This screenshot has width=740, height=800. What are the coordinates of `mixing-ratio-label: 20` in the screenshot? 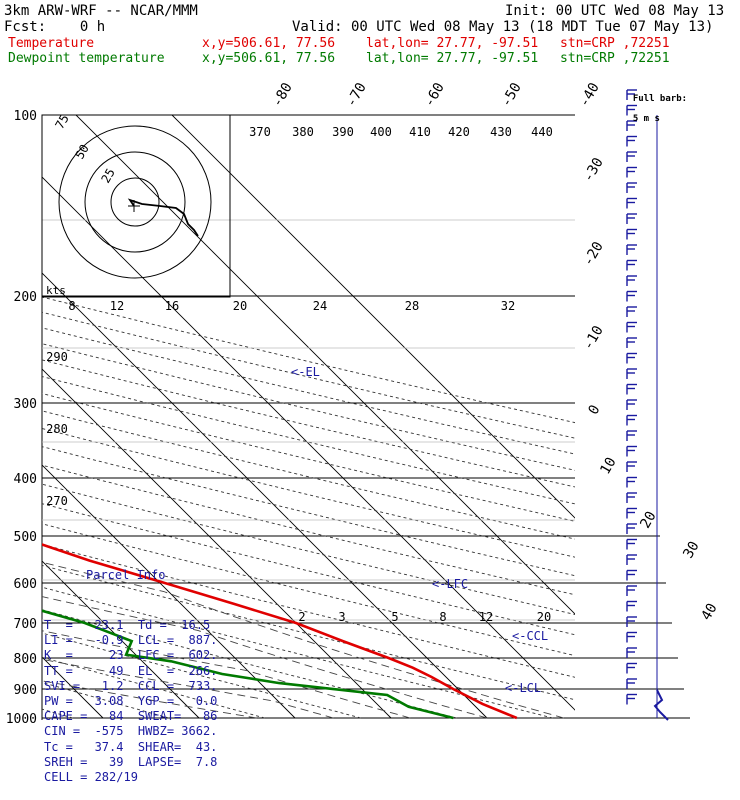 It's located at (544, 617).